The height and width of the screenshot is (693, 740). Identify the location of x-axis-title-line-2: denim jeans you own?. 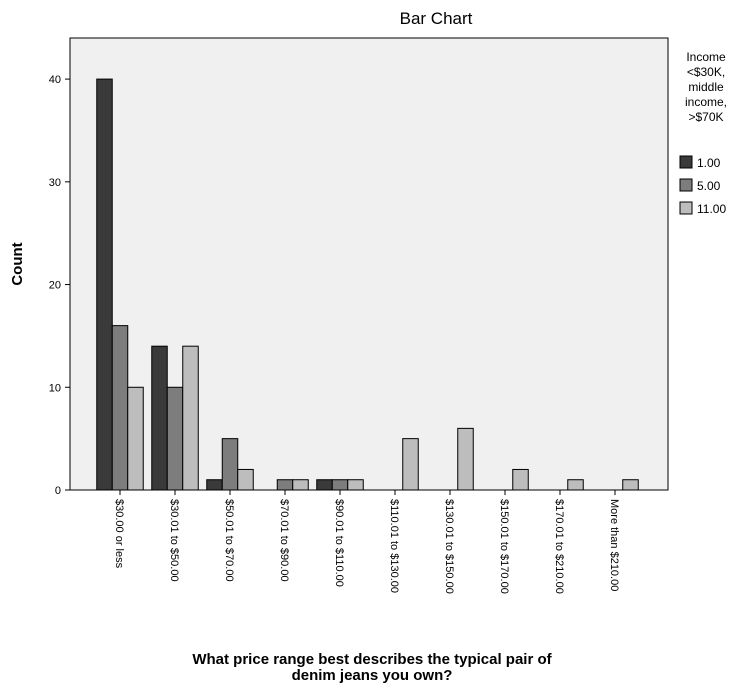
(372, 675).